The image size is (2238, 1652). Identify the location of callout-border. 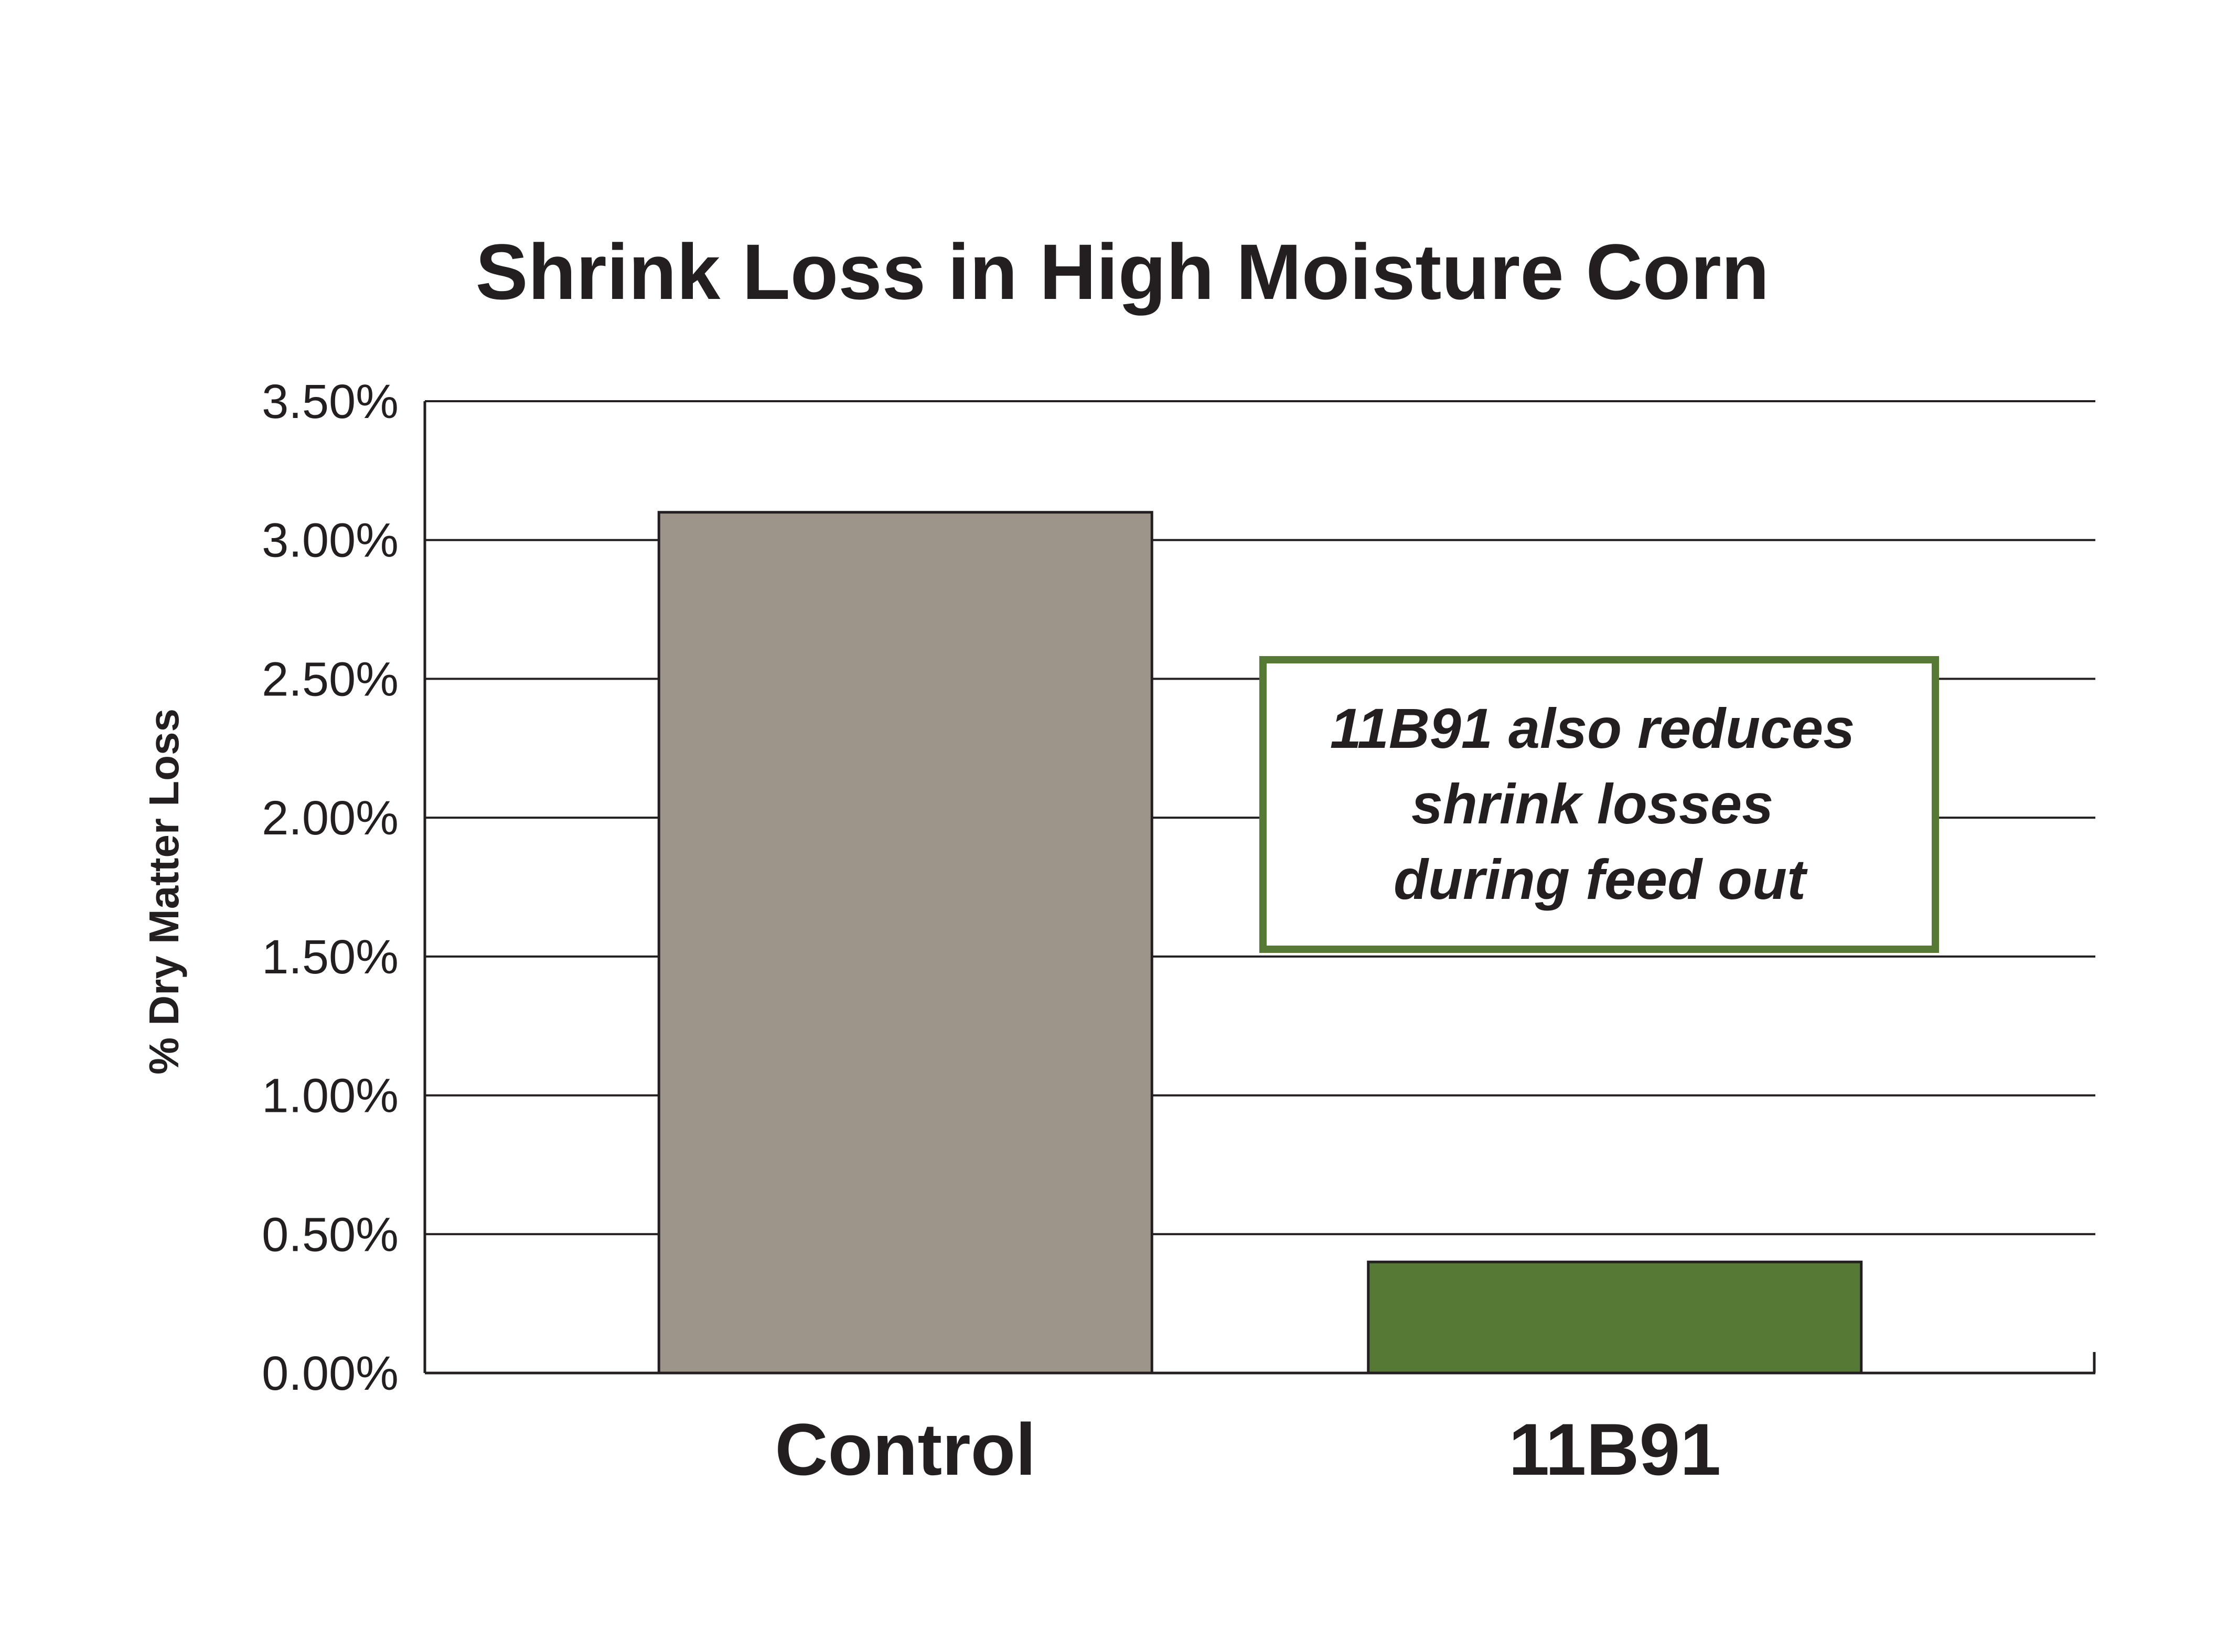
(1599, 804).